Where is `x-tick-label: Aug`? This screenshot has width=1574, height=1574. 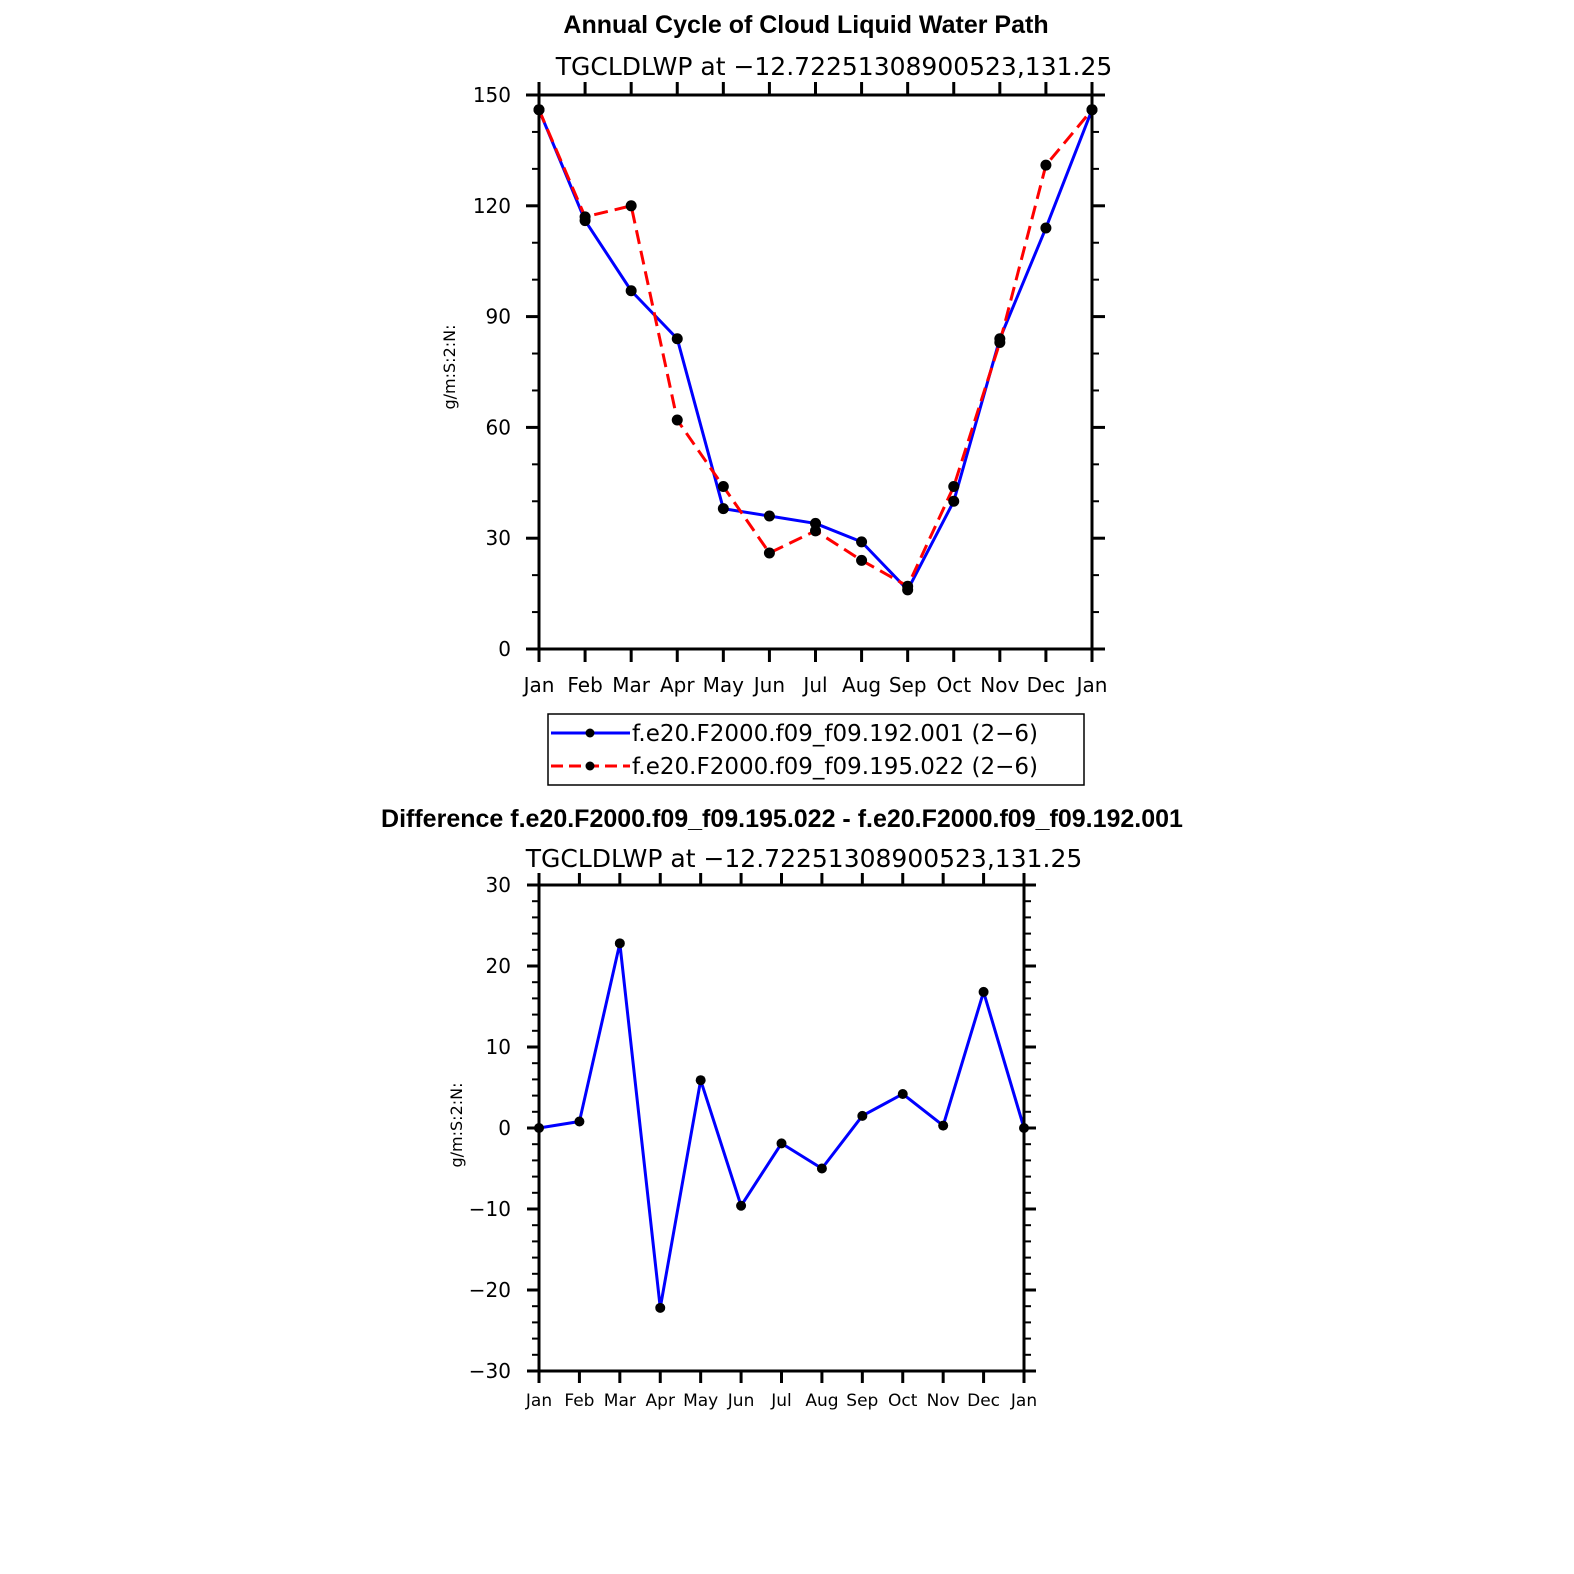
x-tick-label: Aug is located at coordinates (861, 685).